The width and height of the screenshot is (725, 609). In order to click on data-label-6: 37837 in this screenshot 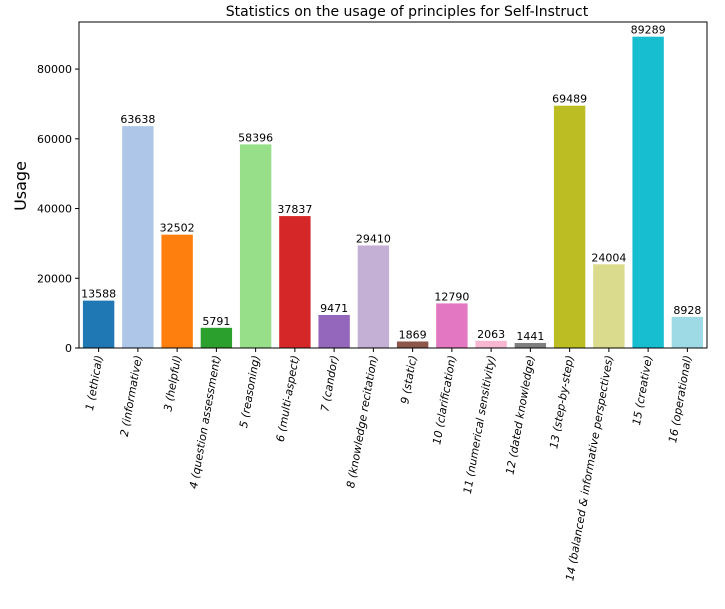, I will do `click(294, 209)`.